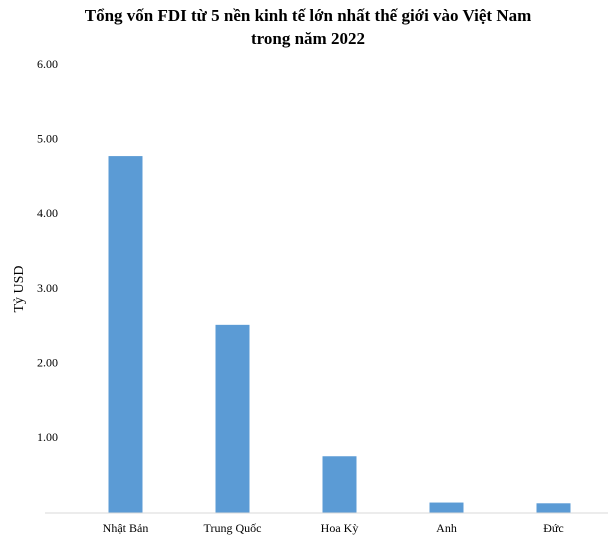 The image size is (616, 539). I want to click on y-tick-label: 2.00, so click(47, 362).